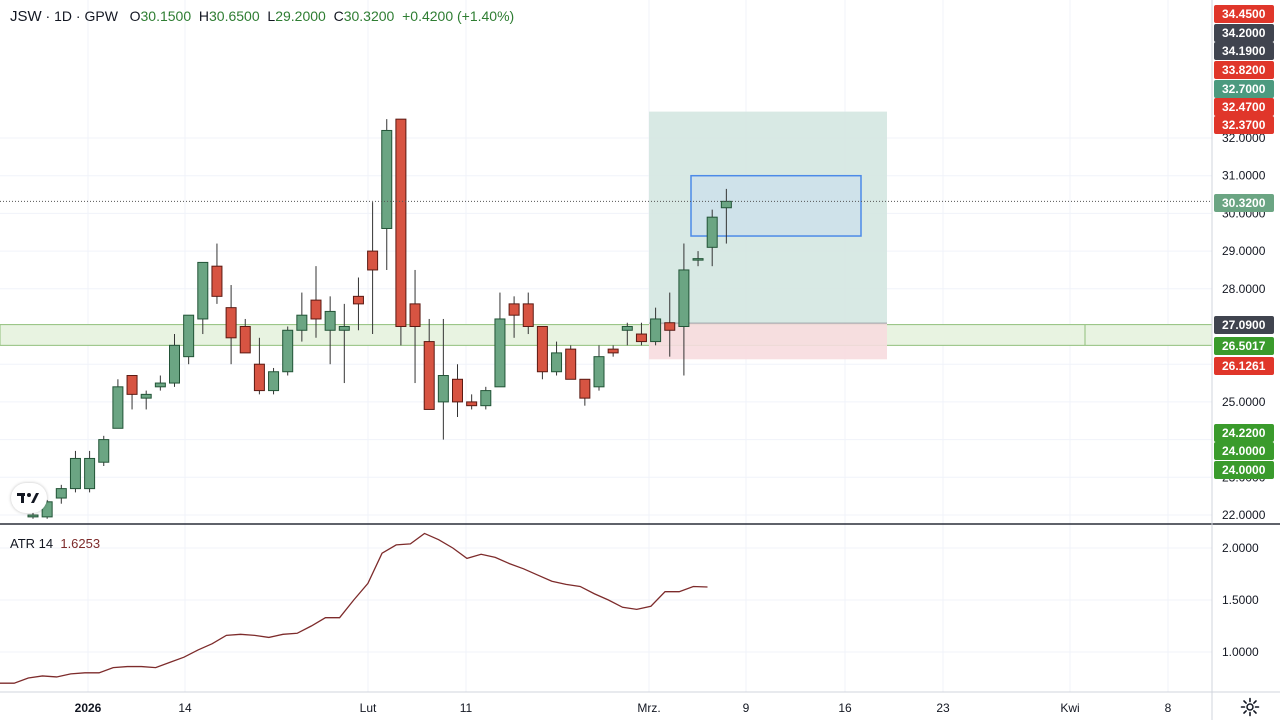  What do you see at coordinates (1240, 652) in the screenshot?
I see `atr-tick-label: 1.0000` at bounding box center [1240, 652].